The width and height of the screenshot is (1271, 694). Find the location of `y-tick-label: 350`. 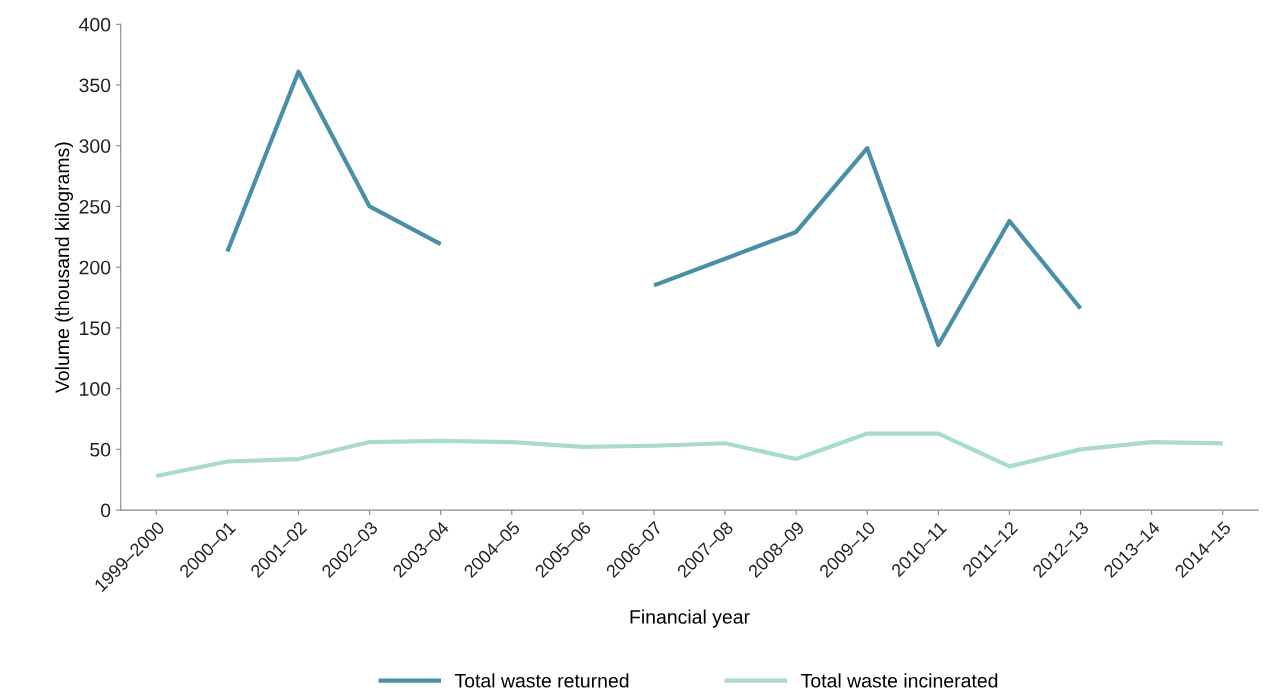

y-tick-label: 350 is located at coordinates (95, 85).